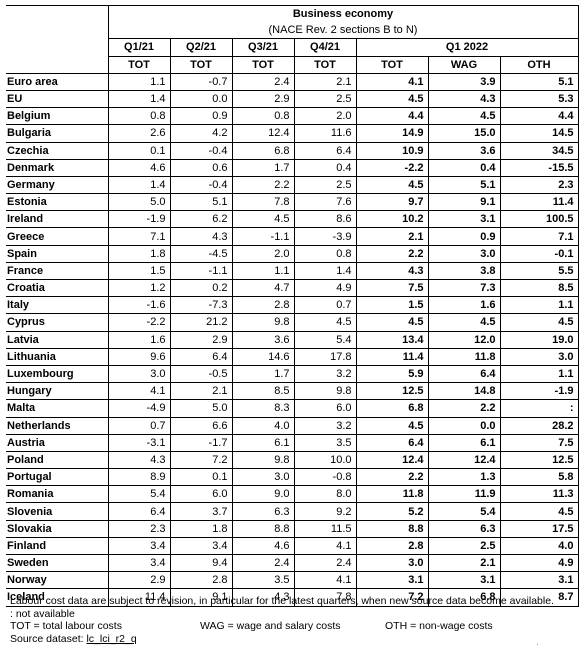 Image resolution: width=580 pixels, height=657 pixels. Describe the element at coordinates (57, 168) in the screenshot. I see `country-name: Denmark` at that location.